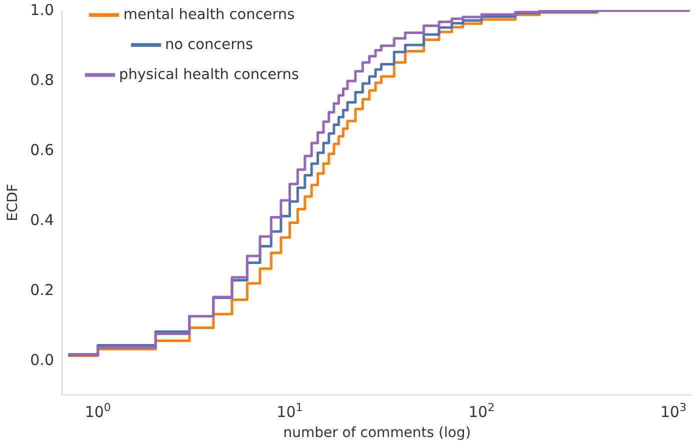 This screenshot has width=700, height=447. I want to click on x-tick-label: 10$^{2}$, so click(481, 410).